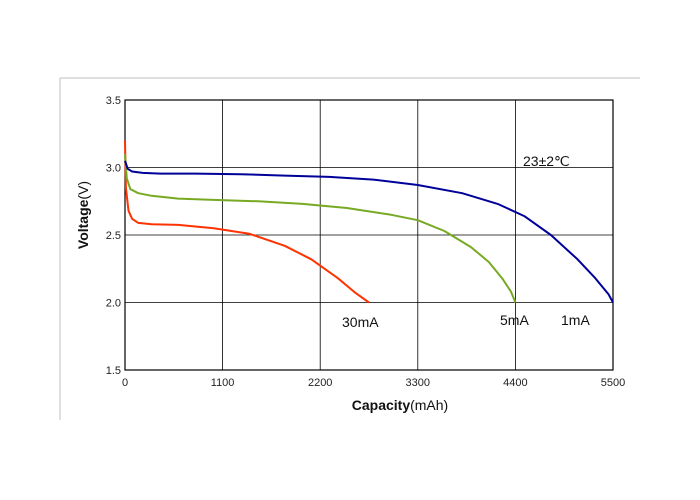 Image resolution: width=700 pixels, height=500 pixels. Describe the element at coordinates (83, 190) in the screenshot. I see `y-axis-title-unit: (V)` at that location.